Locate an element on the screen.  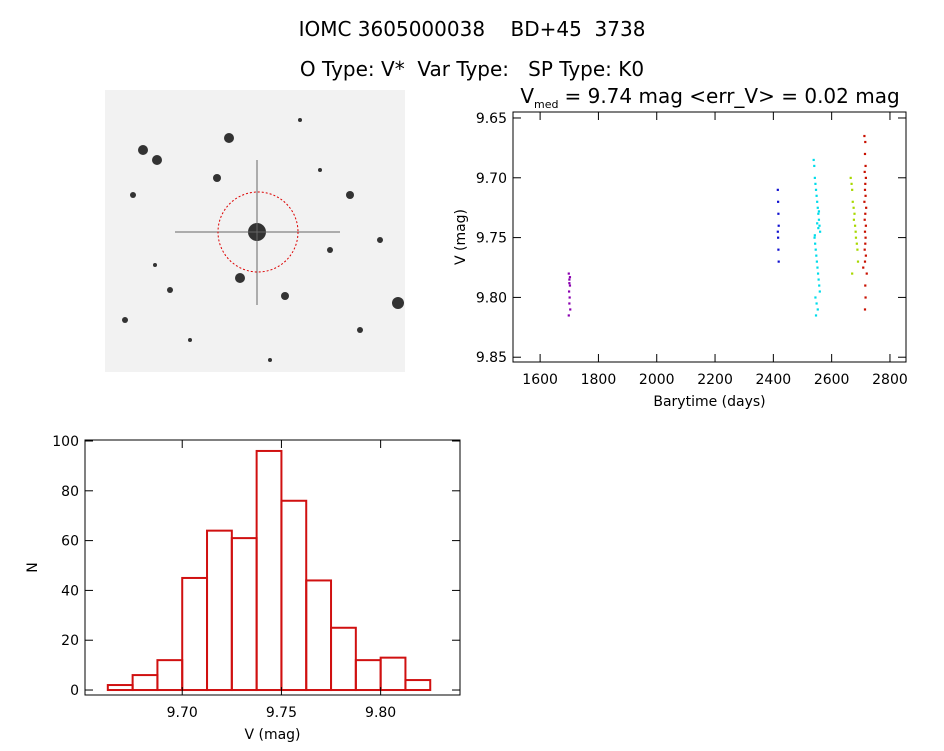
plot-frame is located at coordinates (272, 567).